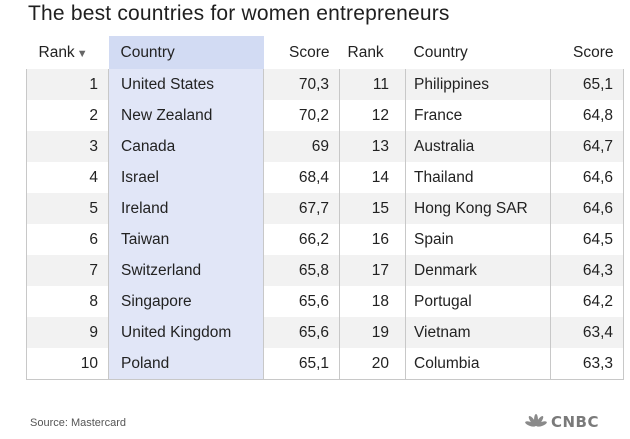  What do you see at coordinates (372, 146) in the screenshot?
I see `rank2-cell: 13` at bounding box center [372, 146].